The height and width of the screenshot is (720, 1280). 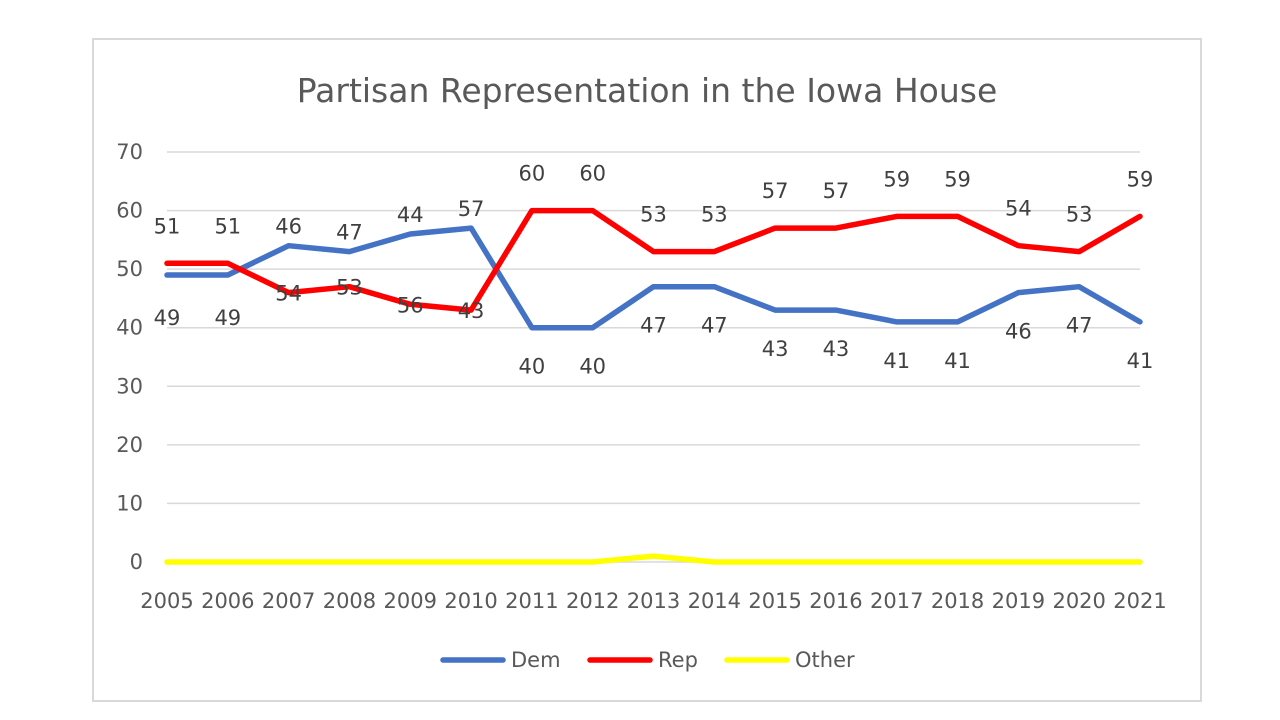 I want to click on y-tick-label: 70, so click(x=129, y=152).